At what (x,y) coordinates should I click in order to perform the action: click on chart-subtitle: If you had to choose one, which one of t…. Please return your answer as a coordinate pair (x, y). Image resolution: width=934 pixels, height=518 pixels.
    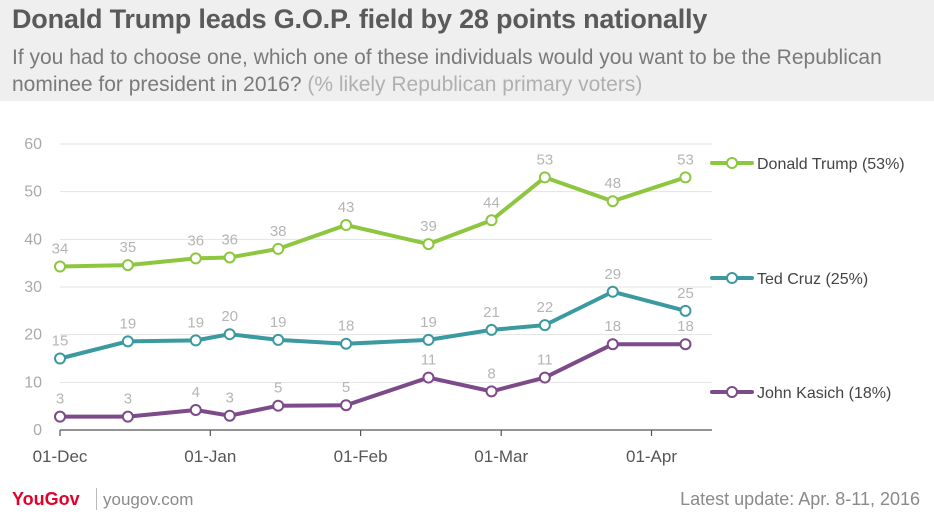
    Looking at the image, I should click on (462, 71).